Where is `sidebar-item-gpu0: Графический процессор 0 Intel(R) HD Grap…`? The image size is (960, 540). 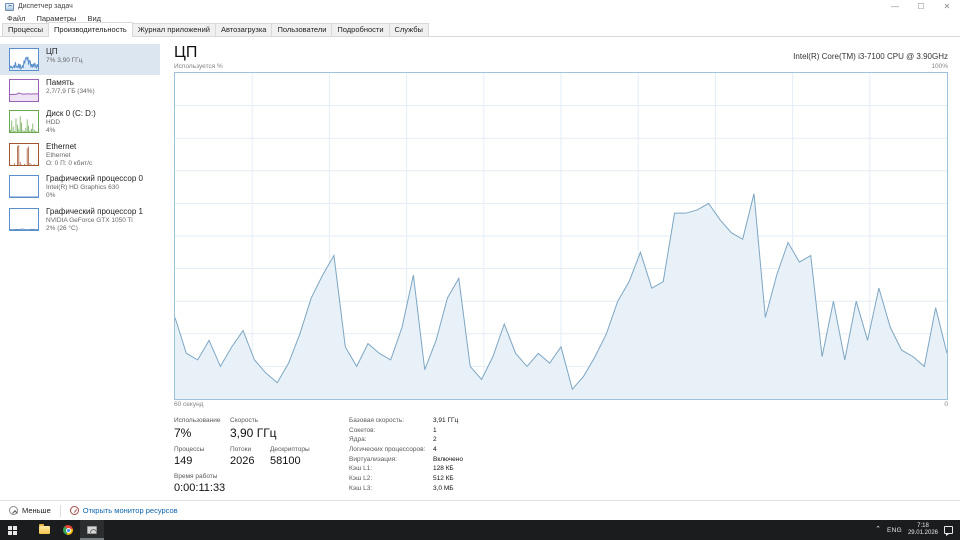
sidebar-item-gpu0: Графический процессор 0 Intel(R) HD Grap… is located at coordinates (80, 187).